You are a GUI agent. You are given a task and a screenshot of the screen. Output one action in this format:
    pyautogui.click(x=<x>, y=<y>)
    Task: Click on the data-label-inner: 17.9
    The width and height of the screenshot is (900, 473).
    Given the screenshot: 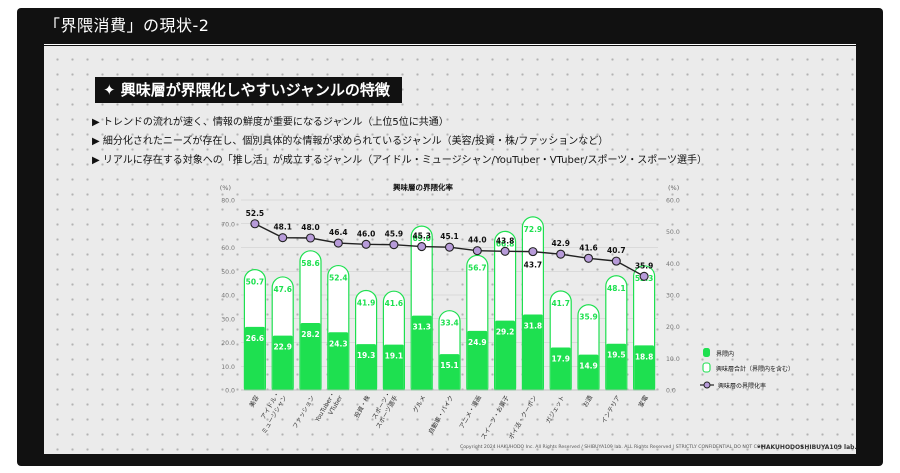 What is the action you would take?
    pyautogui.click(x=560, y=358)
    